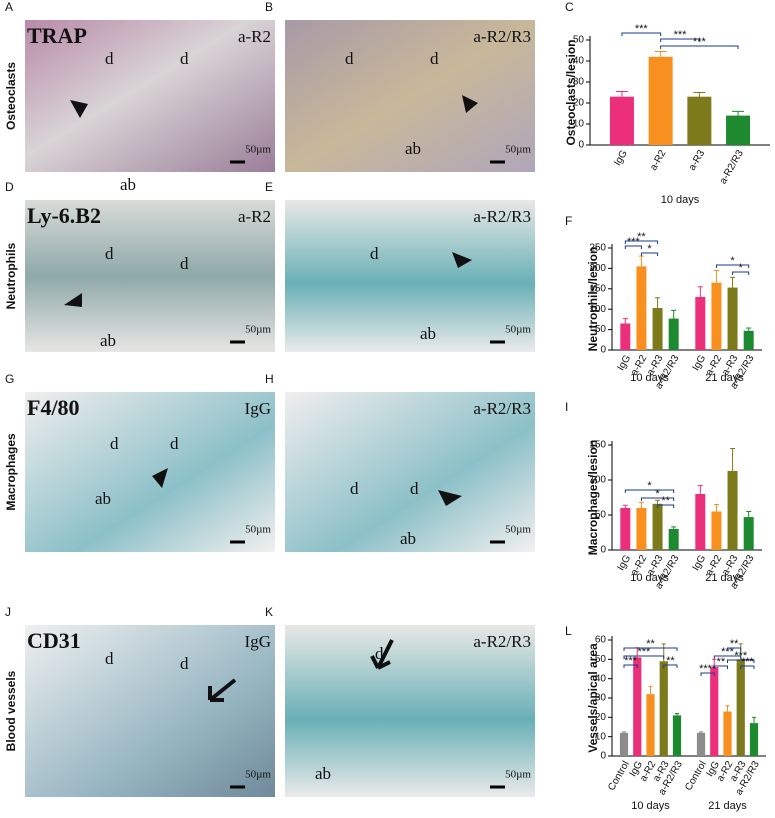 This screenshot has height=818, width=775. Describe the element at coordinates (11, 710) in the screenshot. I see `row-label: Blood vessels` at that location.